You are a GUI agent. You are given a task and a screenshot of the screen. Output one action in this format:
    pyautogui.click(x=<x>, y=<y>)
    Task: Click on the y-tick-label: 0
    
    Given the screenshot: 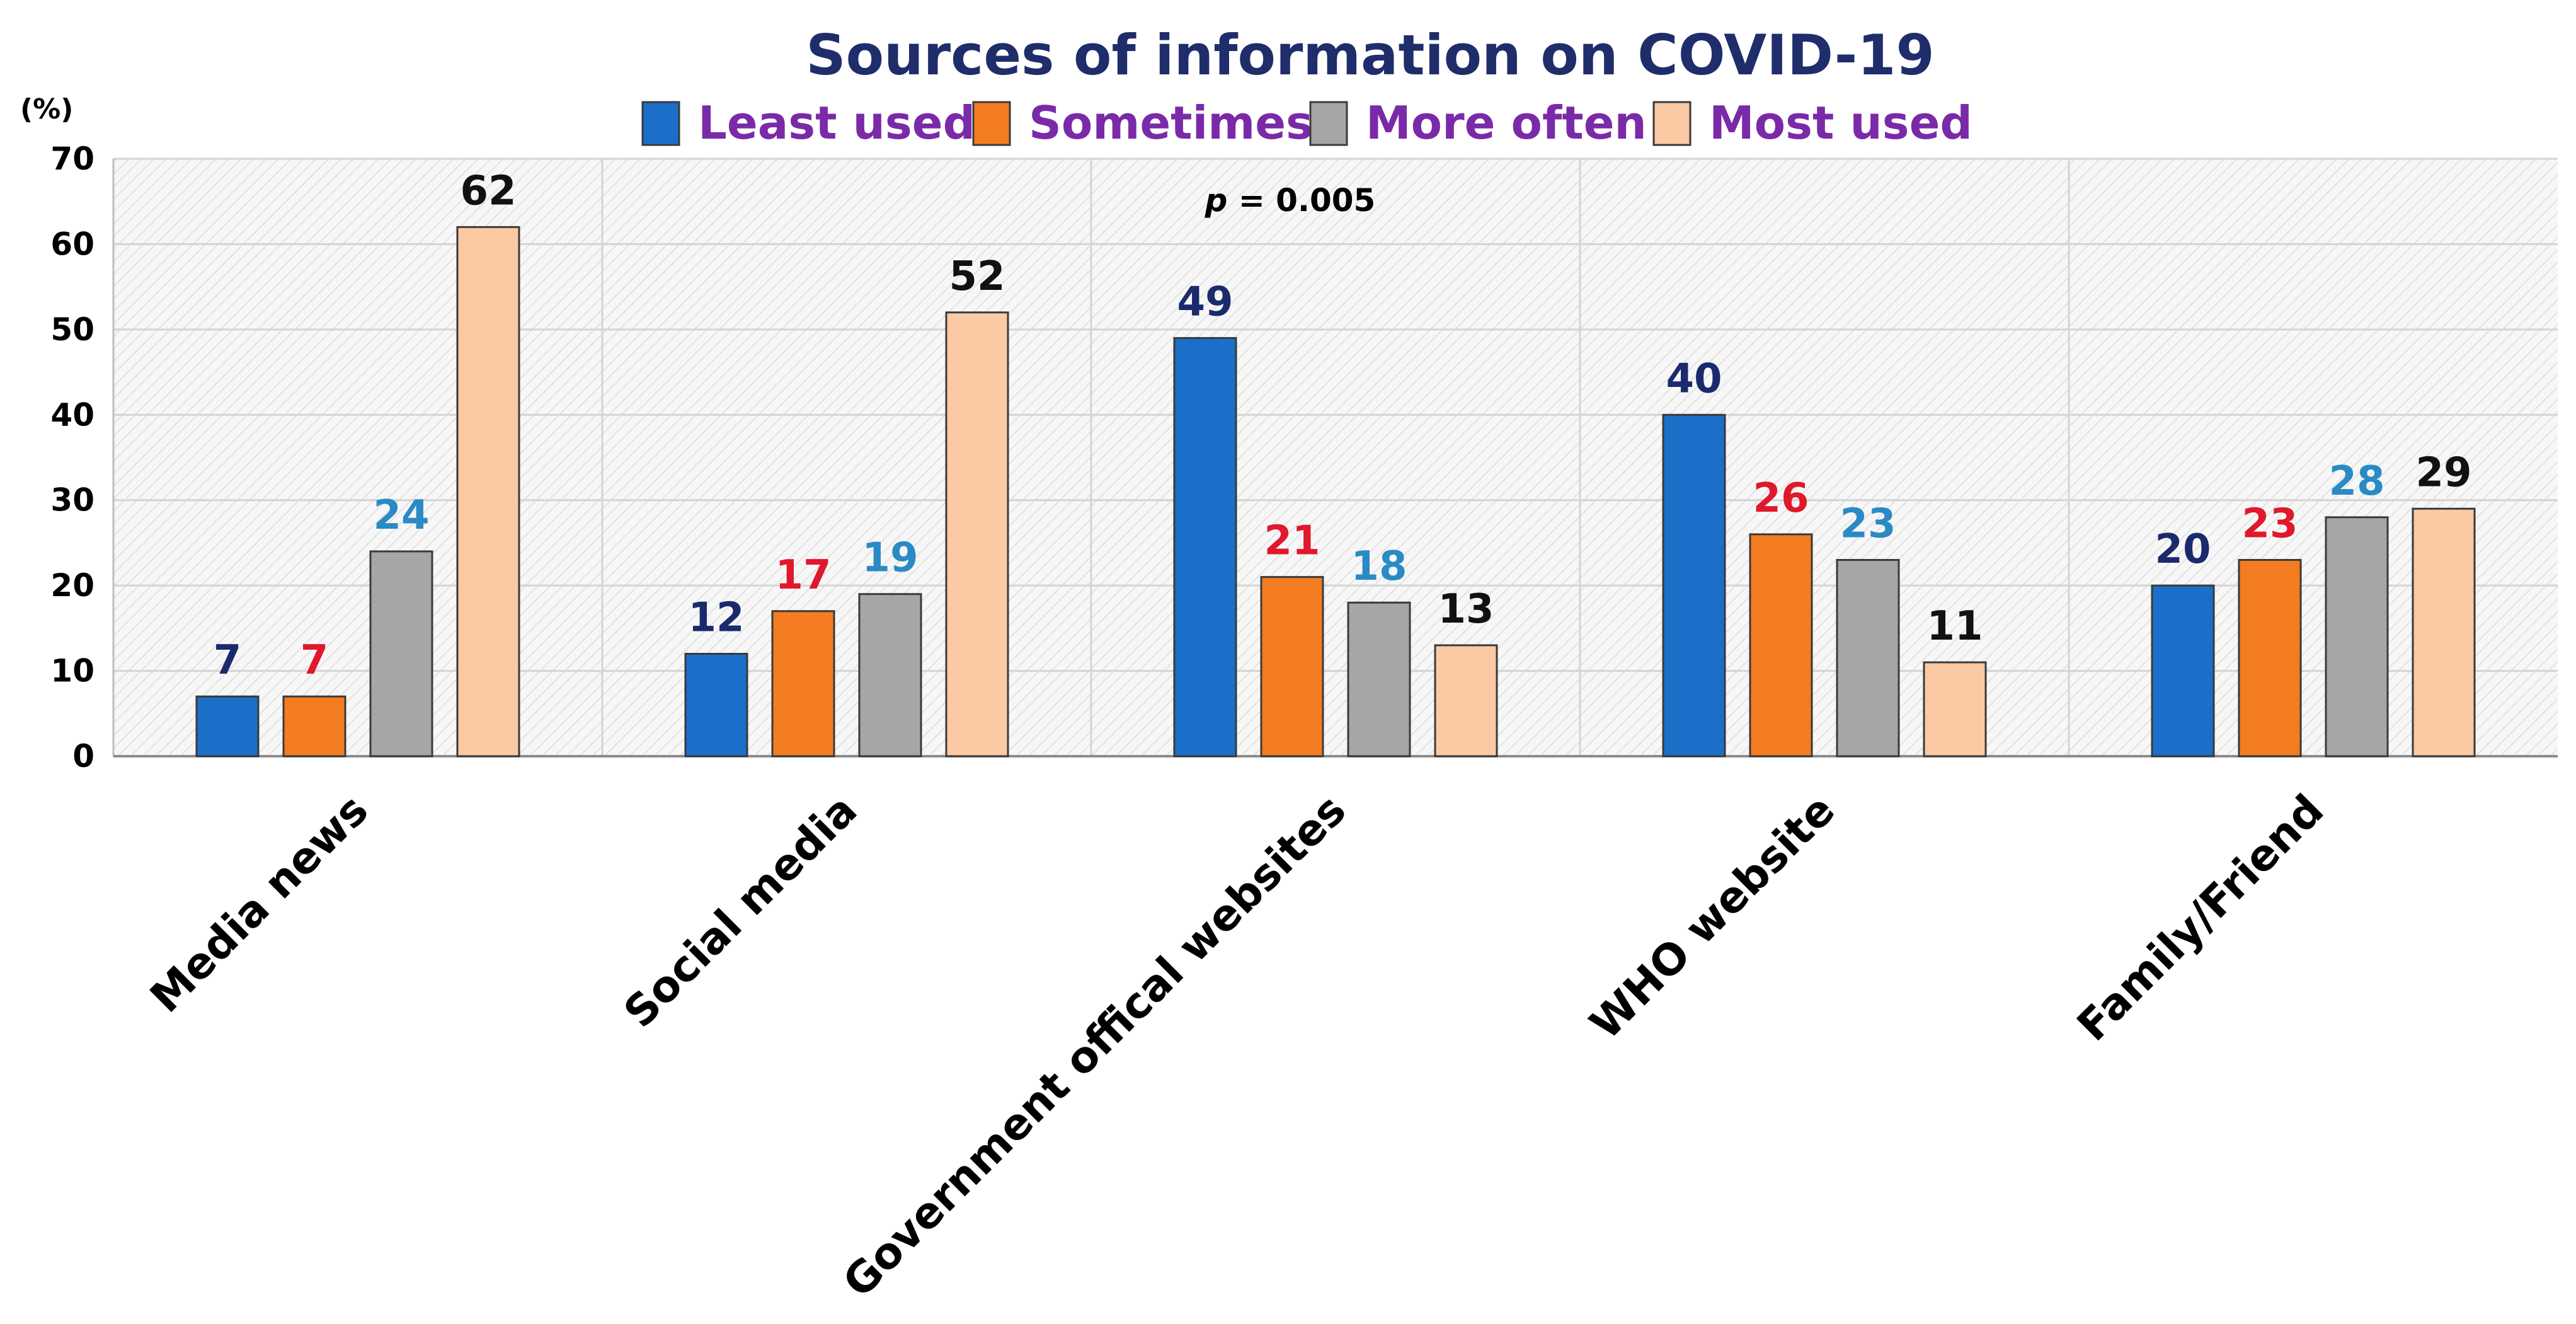 What is the action you would take?
    pyautogui.click(x=83, y=756)
    